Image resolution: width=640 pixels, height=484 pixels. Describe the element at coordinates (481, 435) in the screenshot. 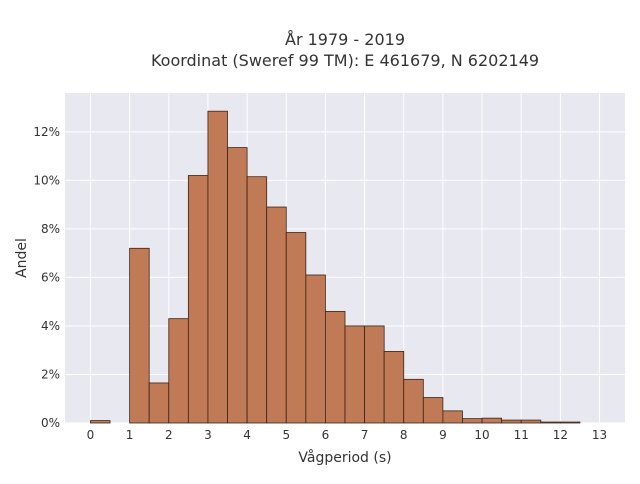

I see `x-tick-label: 10` at that location.